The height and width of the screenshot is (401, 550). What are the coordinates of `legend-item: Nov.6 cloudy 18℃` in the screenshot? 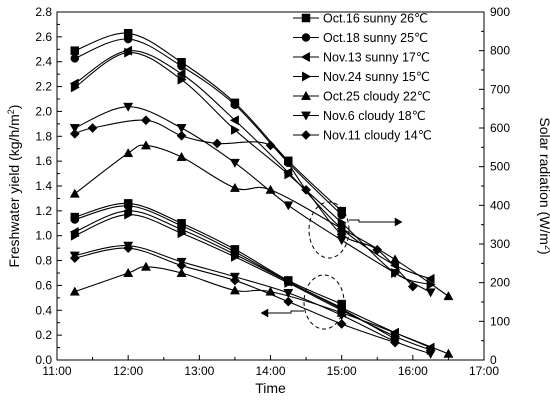 It's located at (359, 116).